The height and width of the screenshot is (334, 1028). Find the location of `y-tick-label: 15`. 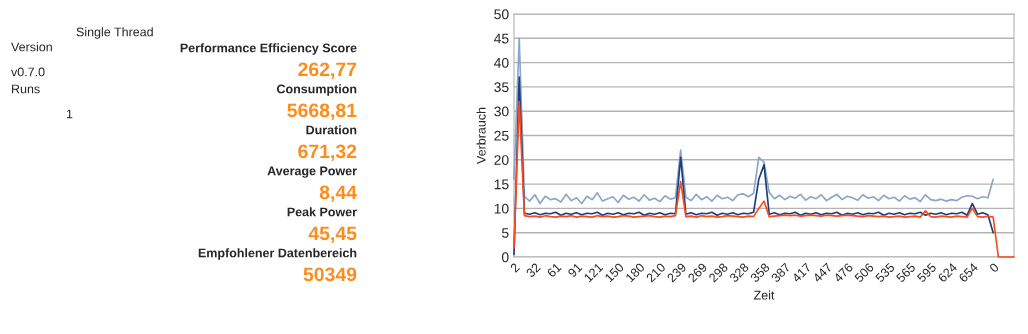

y-tick-label: 15 is located at coordinates (501, 184).